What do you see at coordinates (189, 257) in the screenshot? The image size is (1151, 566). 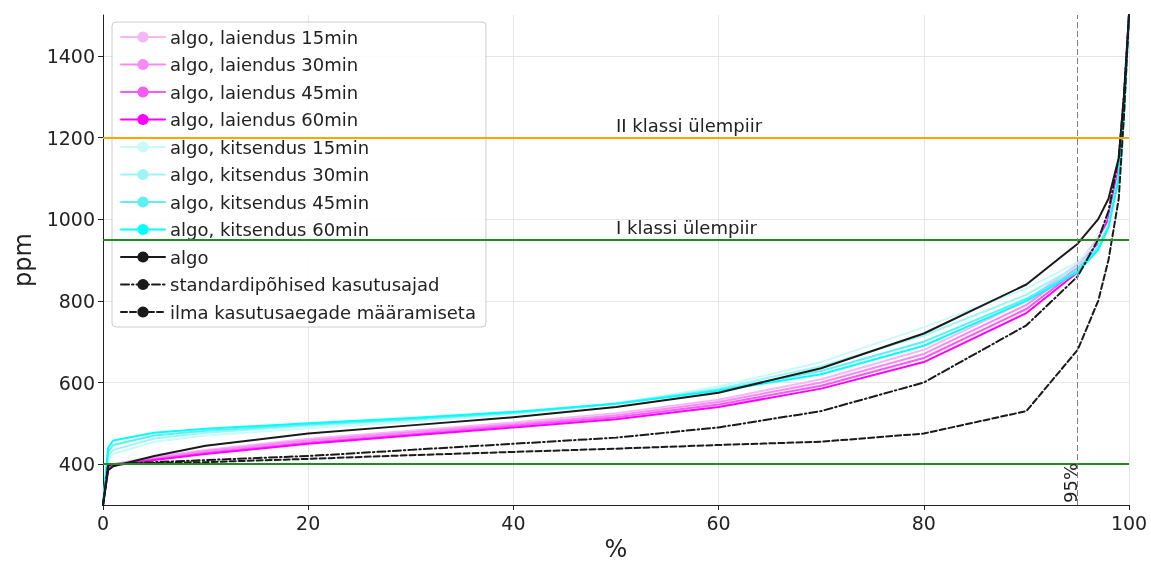 I see `legend-label: algo` at bounding box center [189, 257].